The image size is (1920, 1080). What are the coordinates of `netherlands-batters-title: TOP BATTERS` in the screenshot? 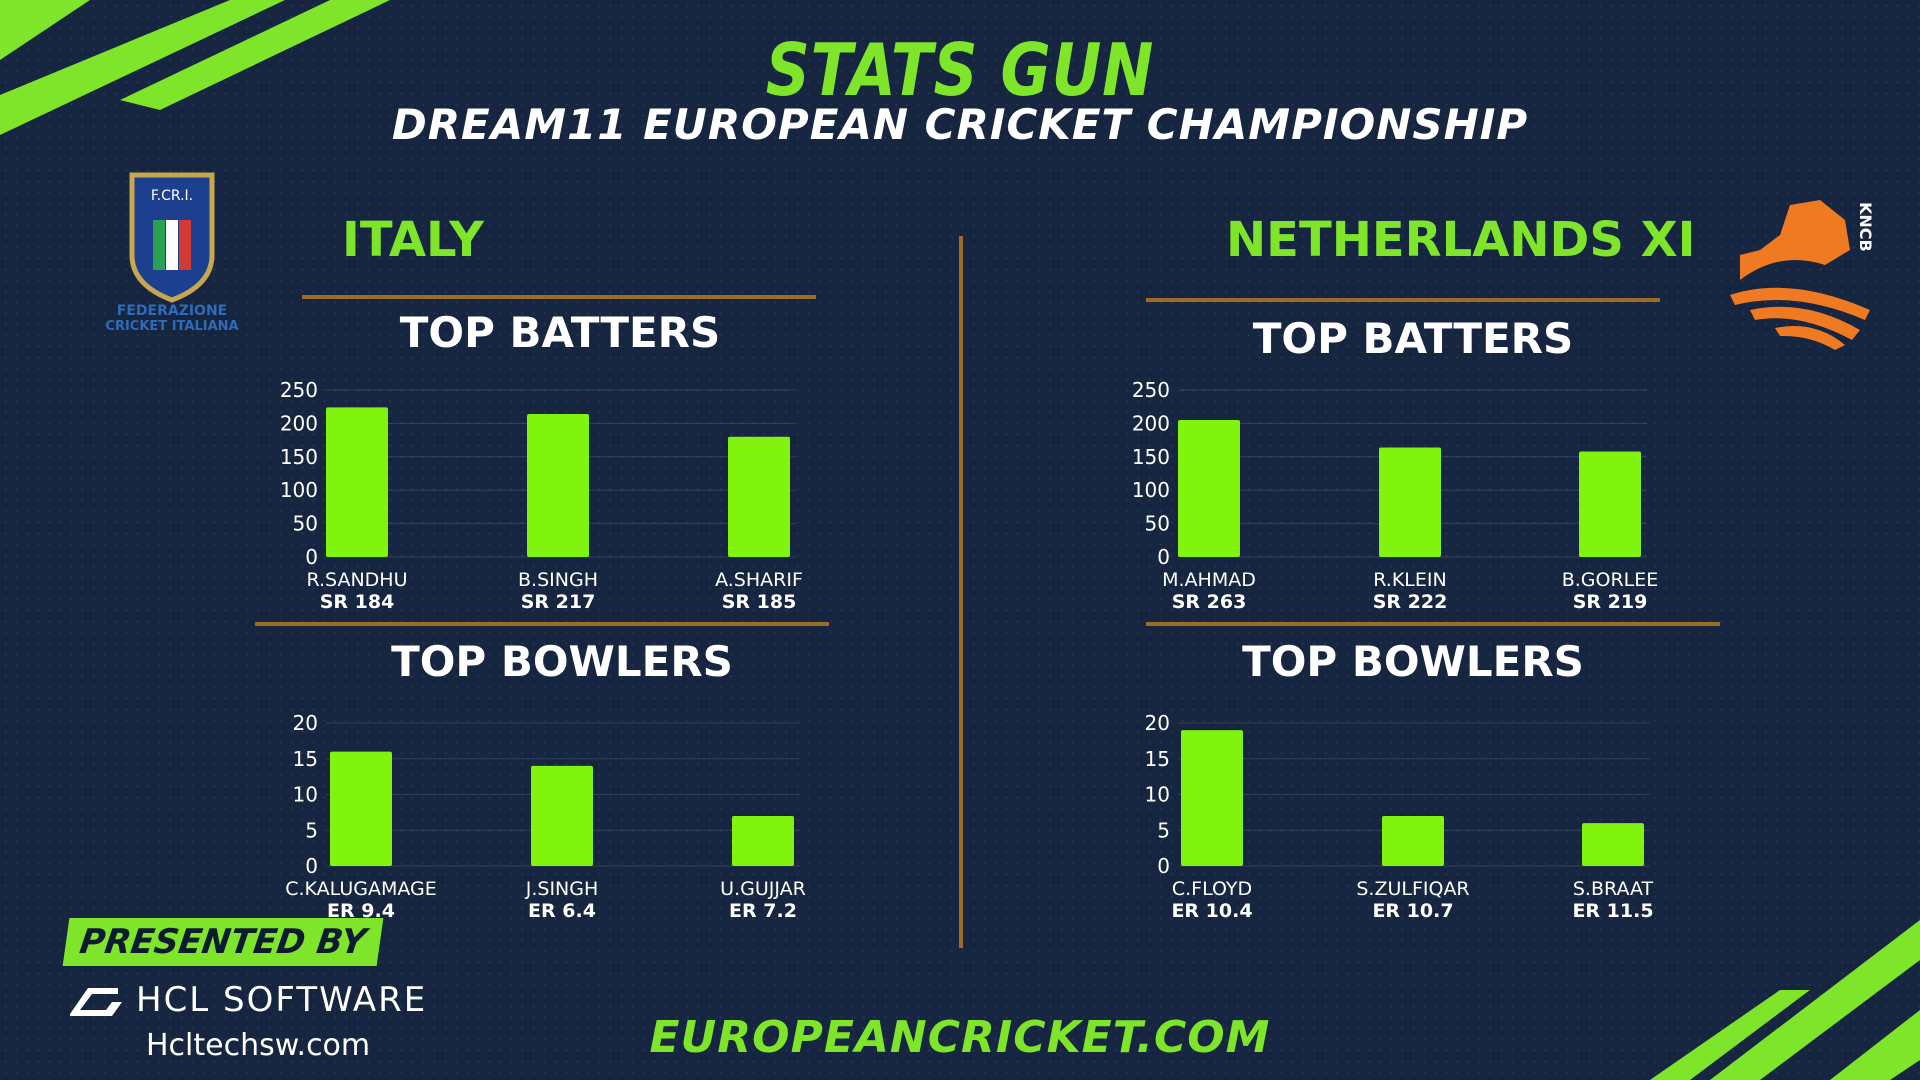 It's located at (1413, 338).